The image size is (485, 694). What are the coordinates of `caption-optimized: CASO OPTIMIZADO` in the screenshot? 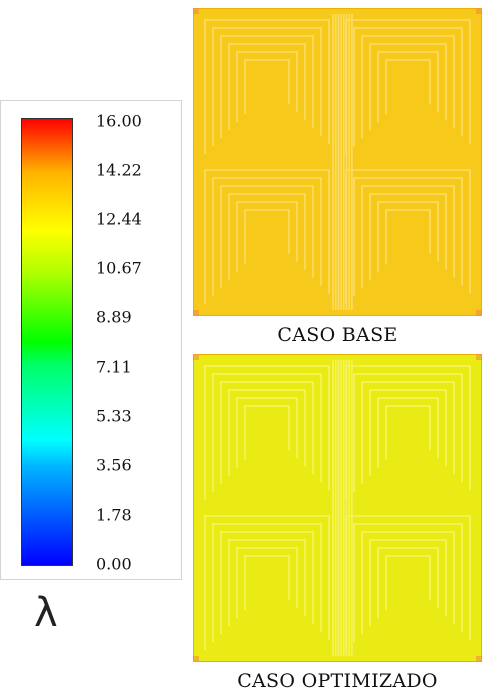 It's located at (337, 681).